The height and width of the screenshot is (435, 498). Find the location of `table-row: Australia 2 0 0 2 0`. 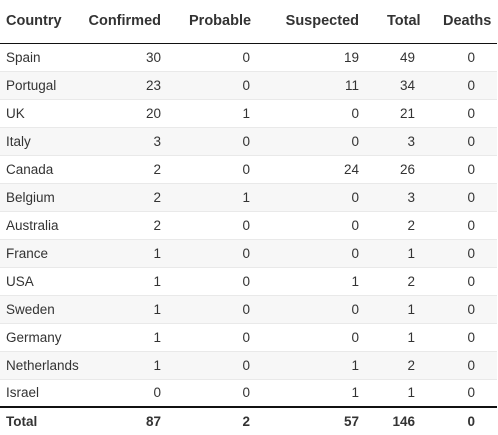

table-row: Australia 2 0 0 2 0 is located at coordinates (248, 225).